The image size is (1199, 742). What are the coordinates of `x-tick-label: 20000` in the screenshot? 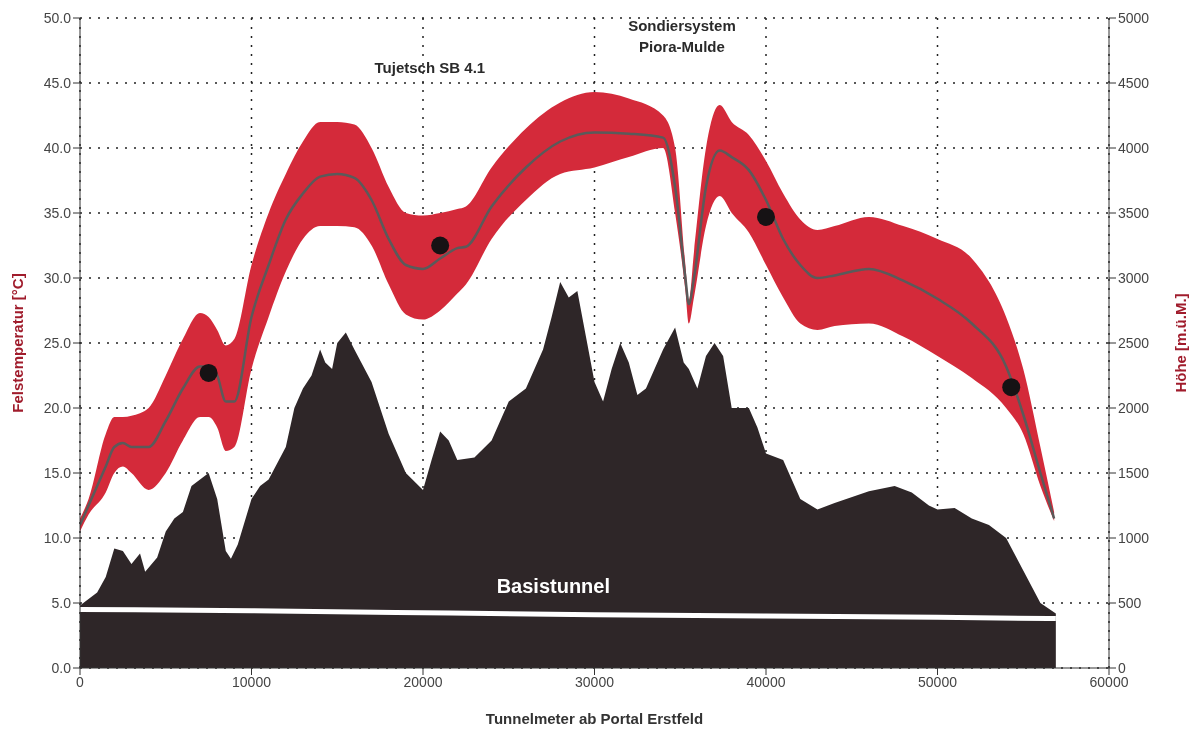 It's located at (423, 681).